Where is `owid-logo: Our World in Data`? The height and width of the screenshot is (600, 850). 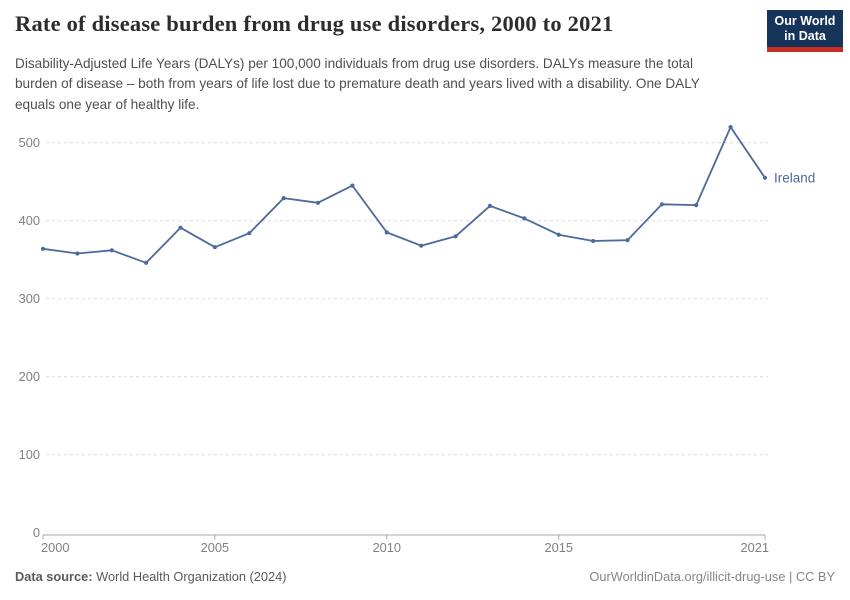
owid-logo: Our World in Data is located at coordinates (805, 31).